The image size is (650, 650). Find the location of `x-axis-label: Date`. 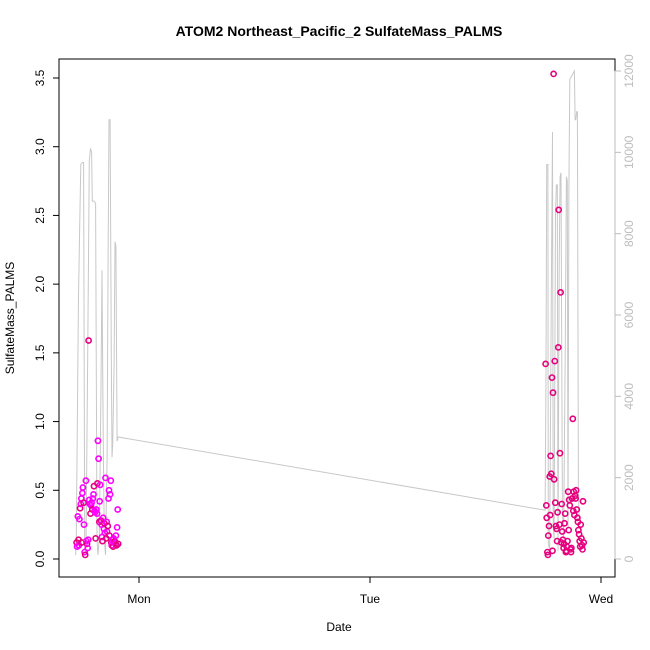

x-axis-label: Date is located at coordinates (339, 627).